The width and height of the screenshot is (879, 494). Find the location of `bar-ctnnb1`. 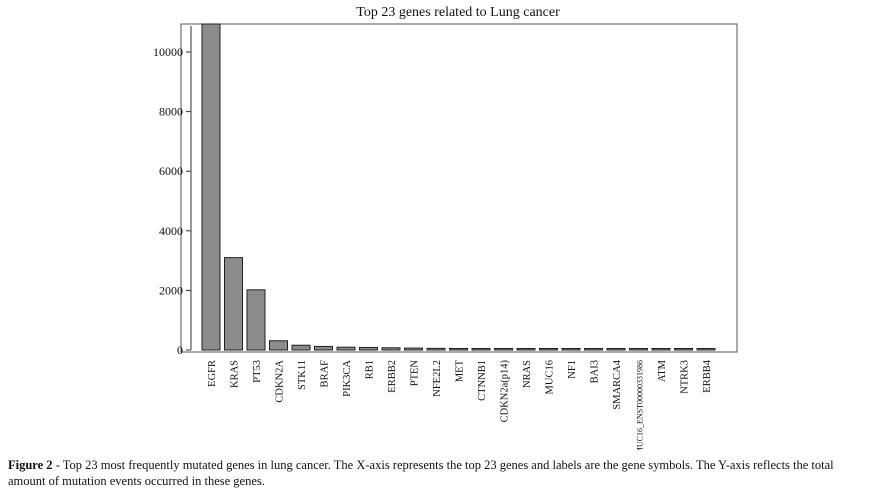

bar-ctnnb1 is located at coordinates (481, 349).